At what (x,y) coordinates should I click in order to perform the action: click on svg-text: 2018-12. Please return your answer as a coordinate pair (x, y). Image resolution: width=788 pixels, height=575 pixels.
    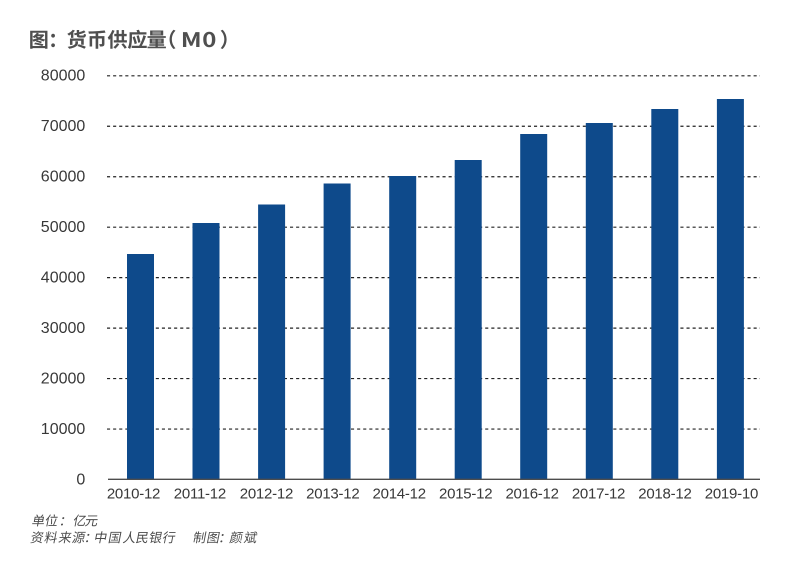
    Looking at the image, I should click on (664, 493).